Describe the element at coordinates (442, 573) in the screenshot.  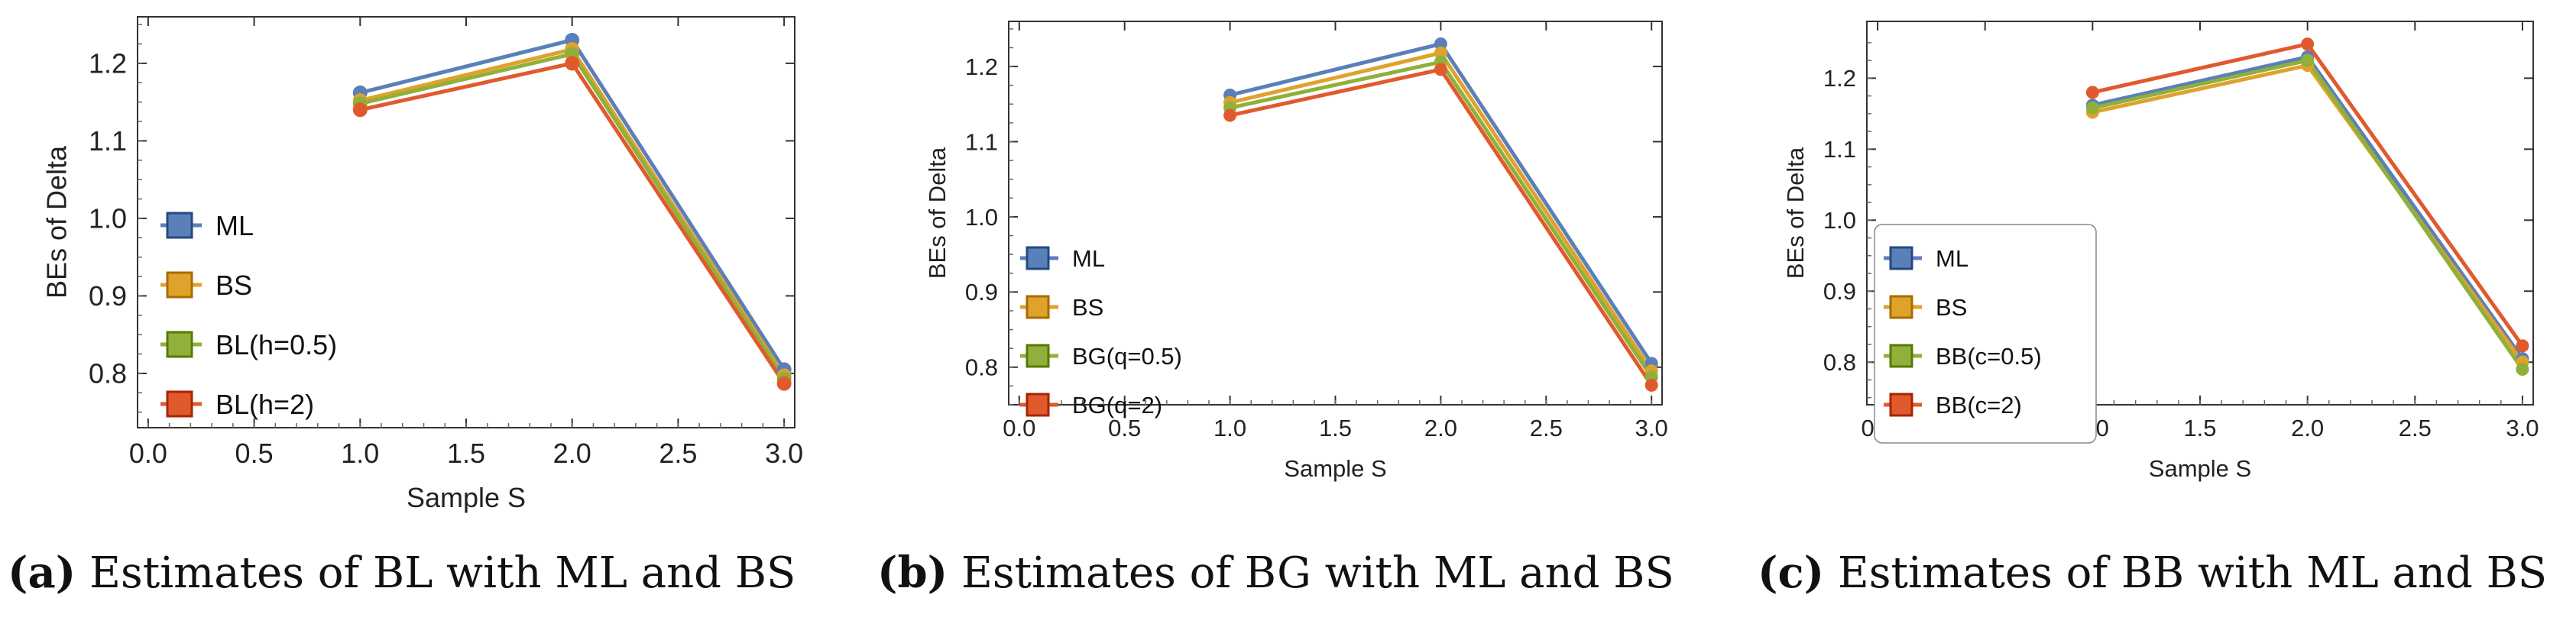
I see `caption-a-text: Estimates of BL with ML and BS` at that location.